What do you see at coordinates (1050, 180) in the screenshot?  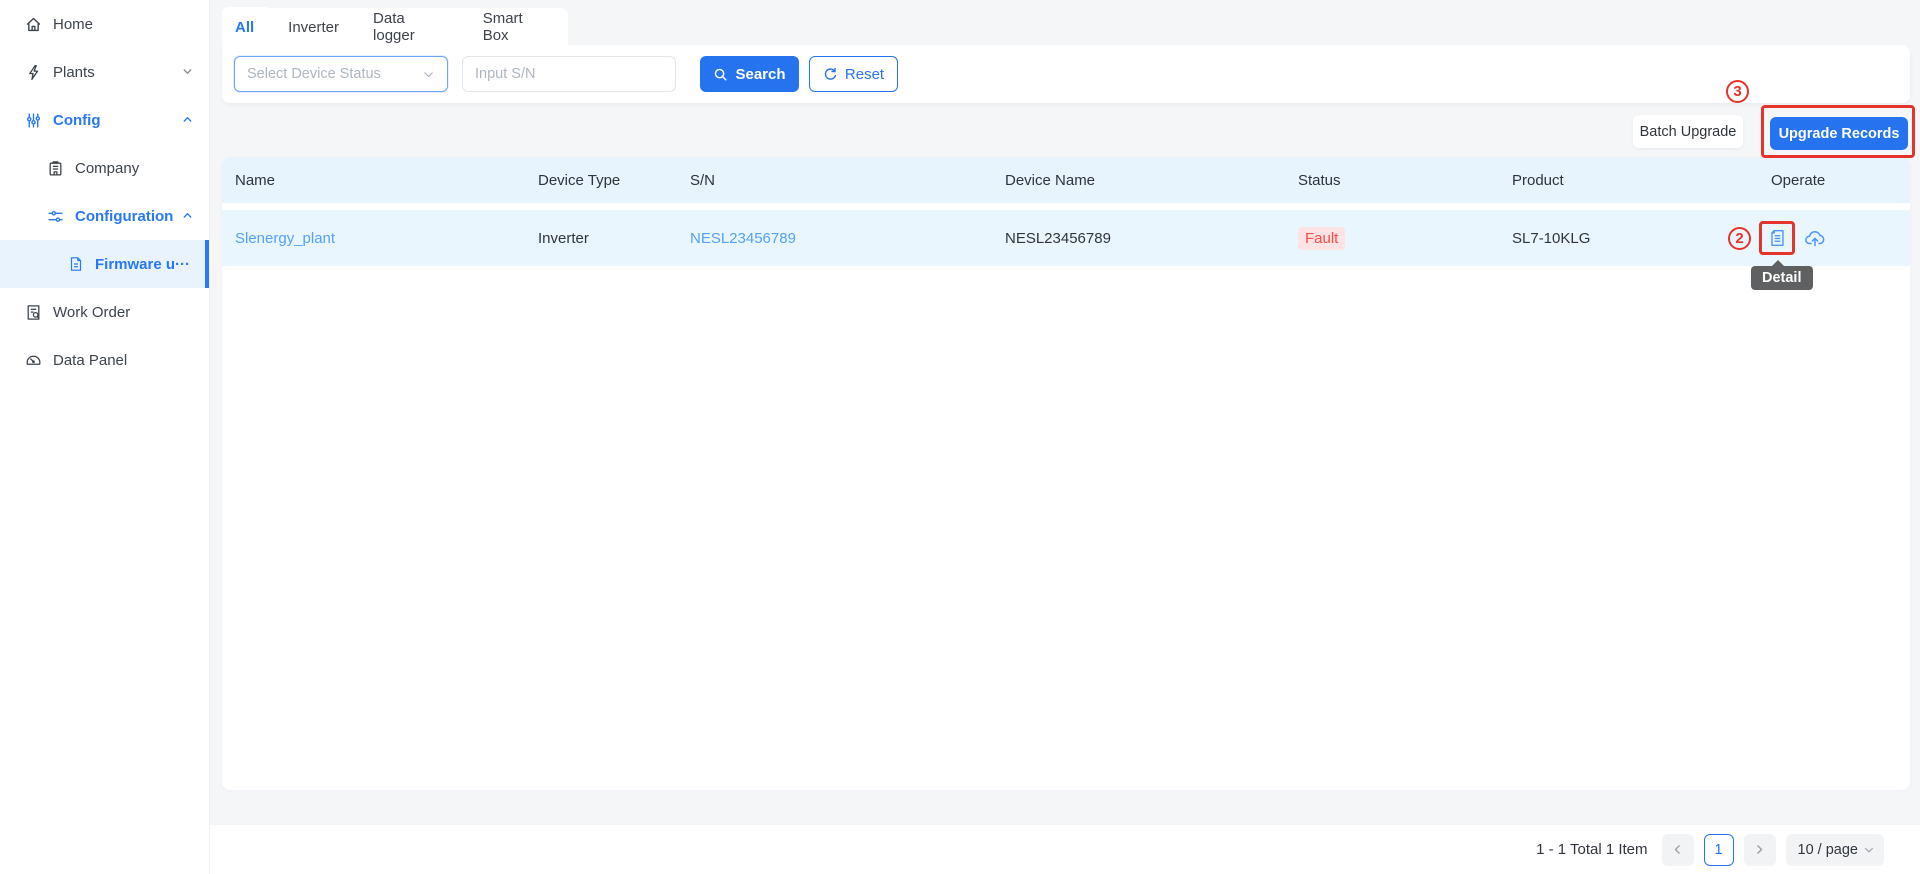 I see `column-header-device-name: Device Name` at bounding box center [1050, 180].